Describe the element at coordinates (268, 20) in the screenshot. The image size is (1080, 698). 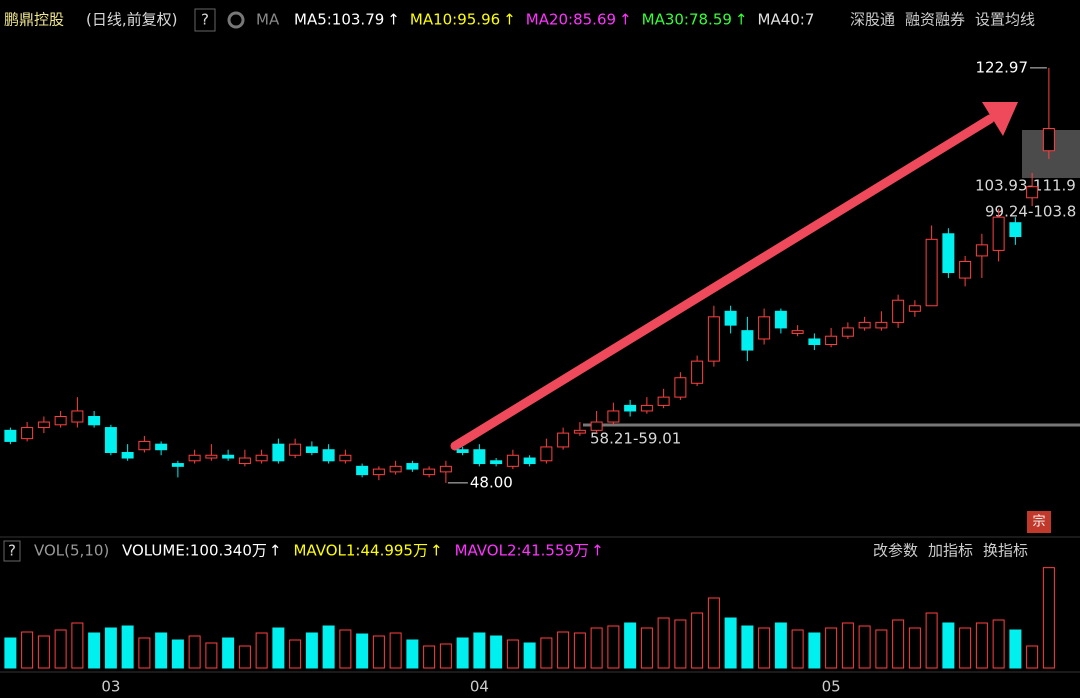
I see `ma-label: MA` at that location.